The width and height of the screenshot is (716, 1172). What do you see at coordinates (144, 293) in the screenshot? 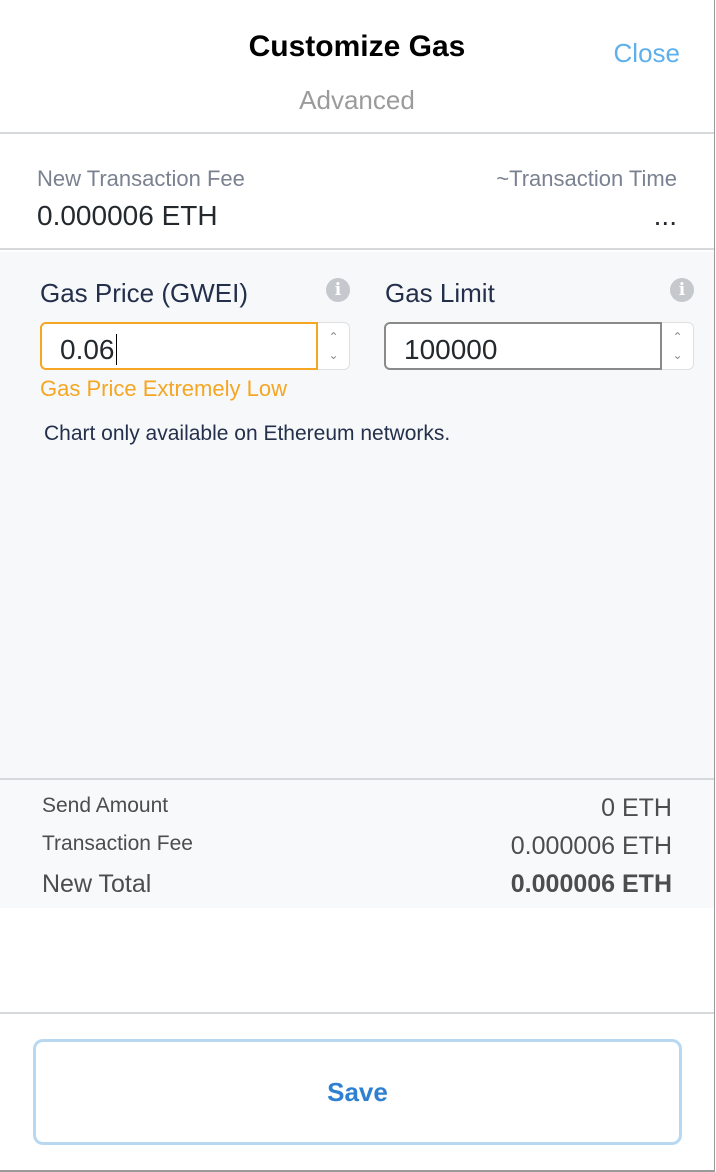
I see `gas-price-label: Gas Price (GWEI)` at bounding box center [144, 293].